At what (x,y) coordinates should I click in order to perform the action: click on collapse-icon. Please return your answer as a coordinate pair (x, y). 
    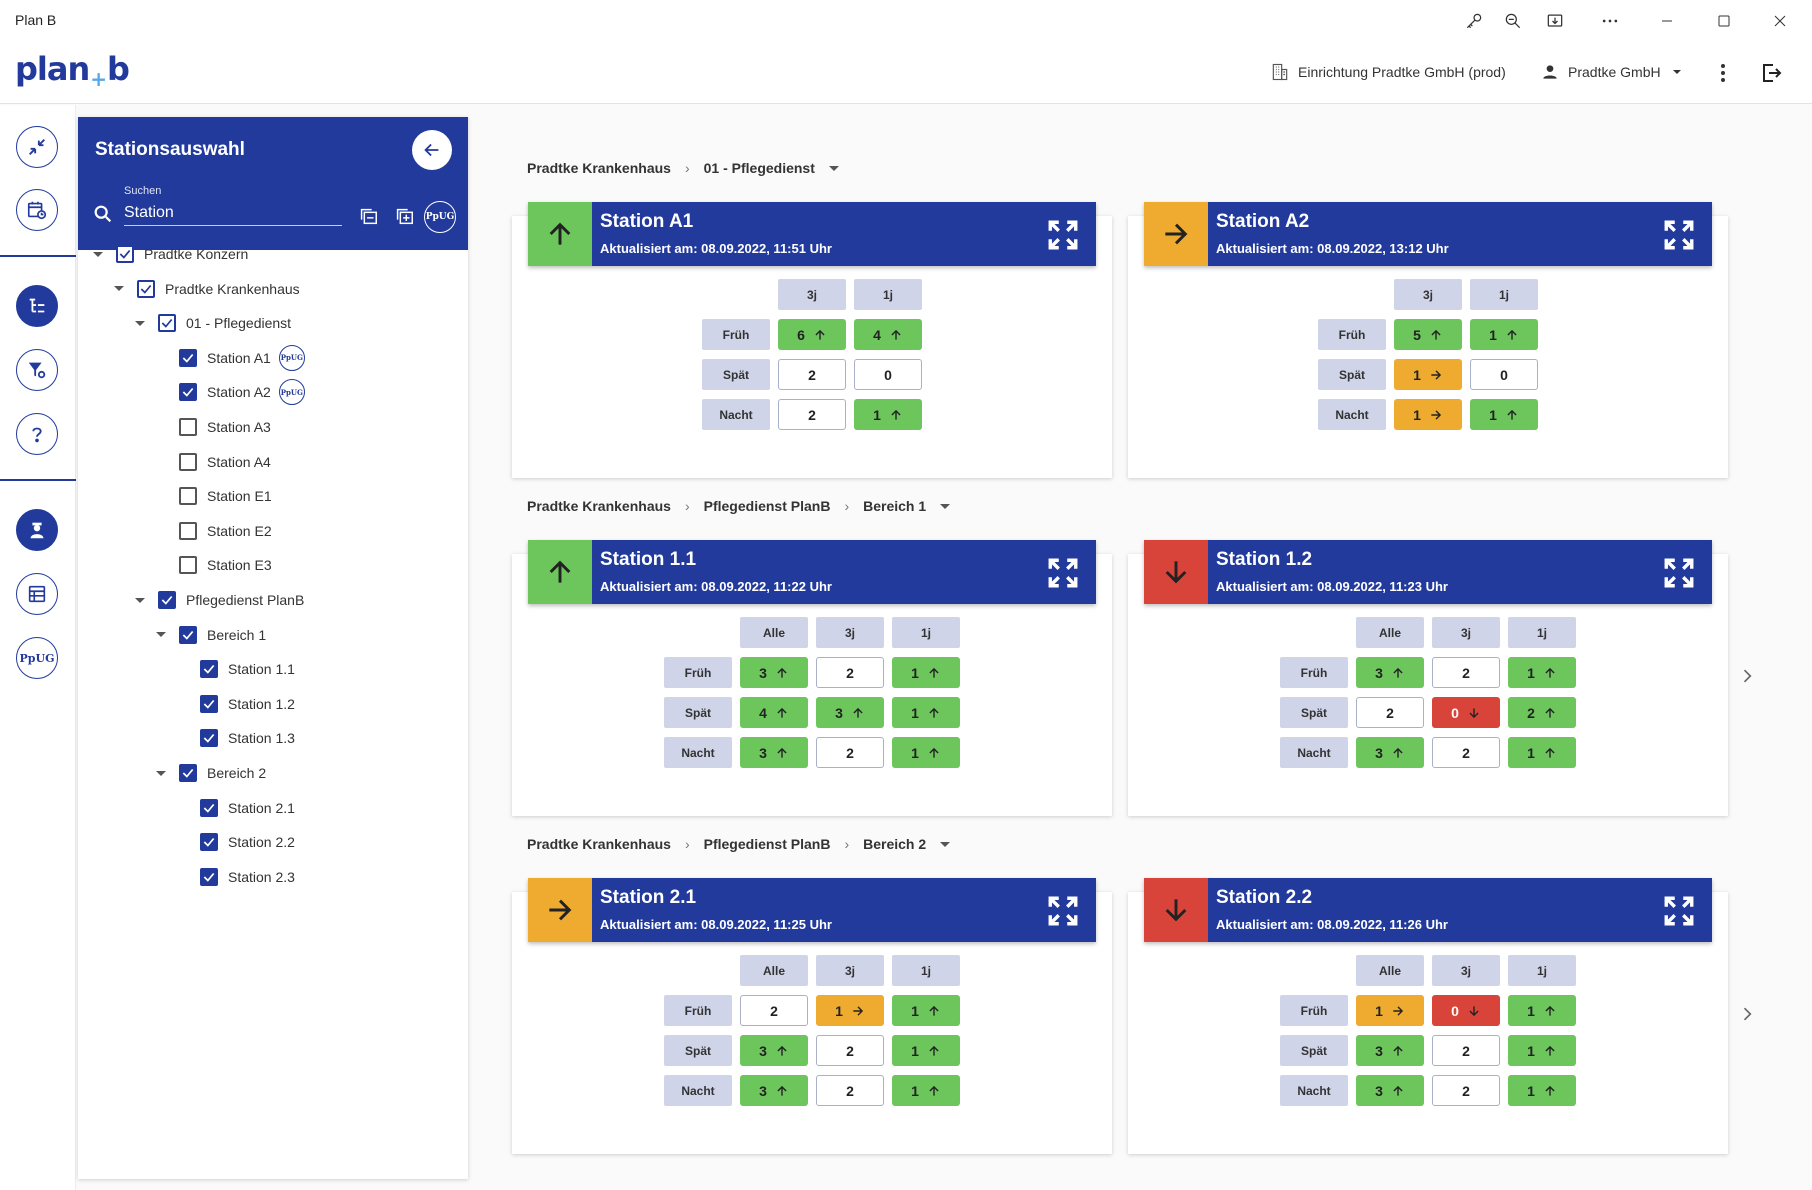
    Looking at the image, I should click on (37, 147).